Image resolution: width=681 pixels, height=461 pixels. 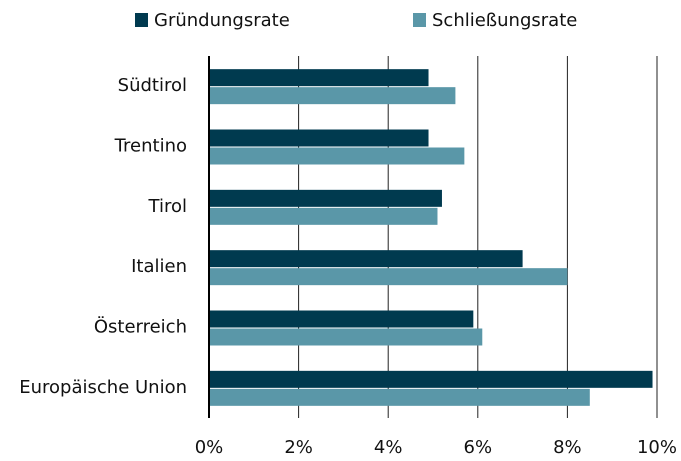 I want to click on y-tick-label: Südtirol, so click(x=152, y=85).